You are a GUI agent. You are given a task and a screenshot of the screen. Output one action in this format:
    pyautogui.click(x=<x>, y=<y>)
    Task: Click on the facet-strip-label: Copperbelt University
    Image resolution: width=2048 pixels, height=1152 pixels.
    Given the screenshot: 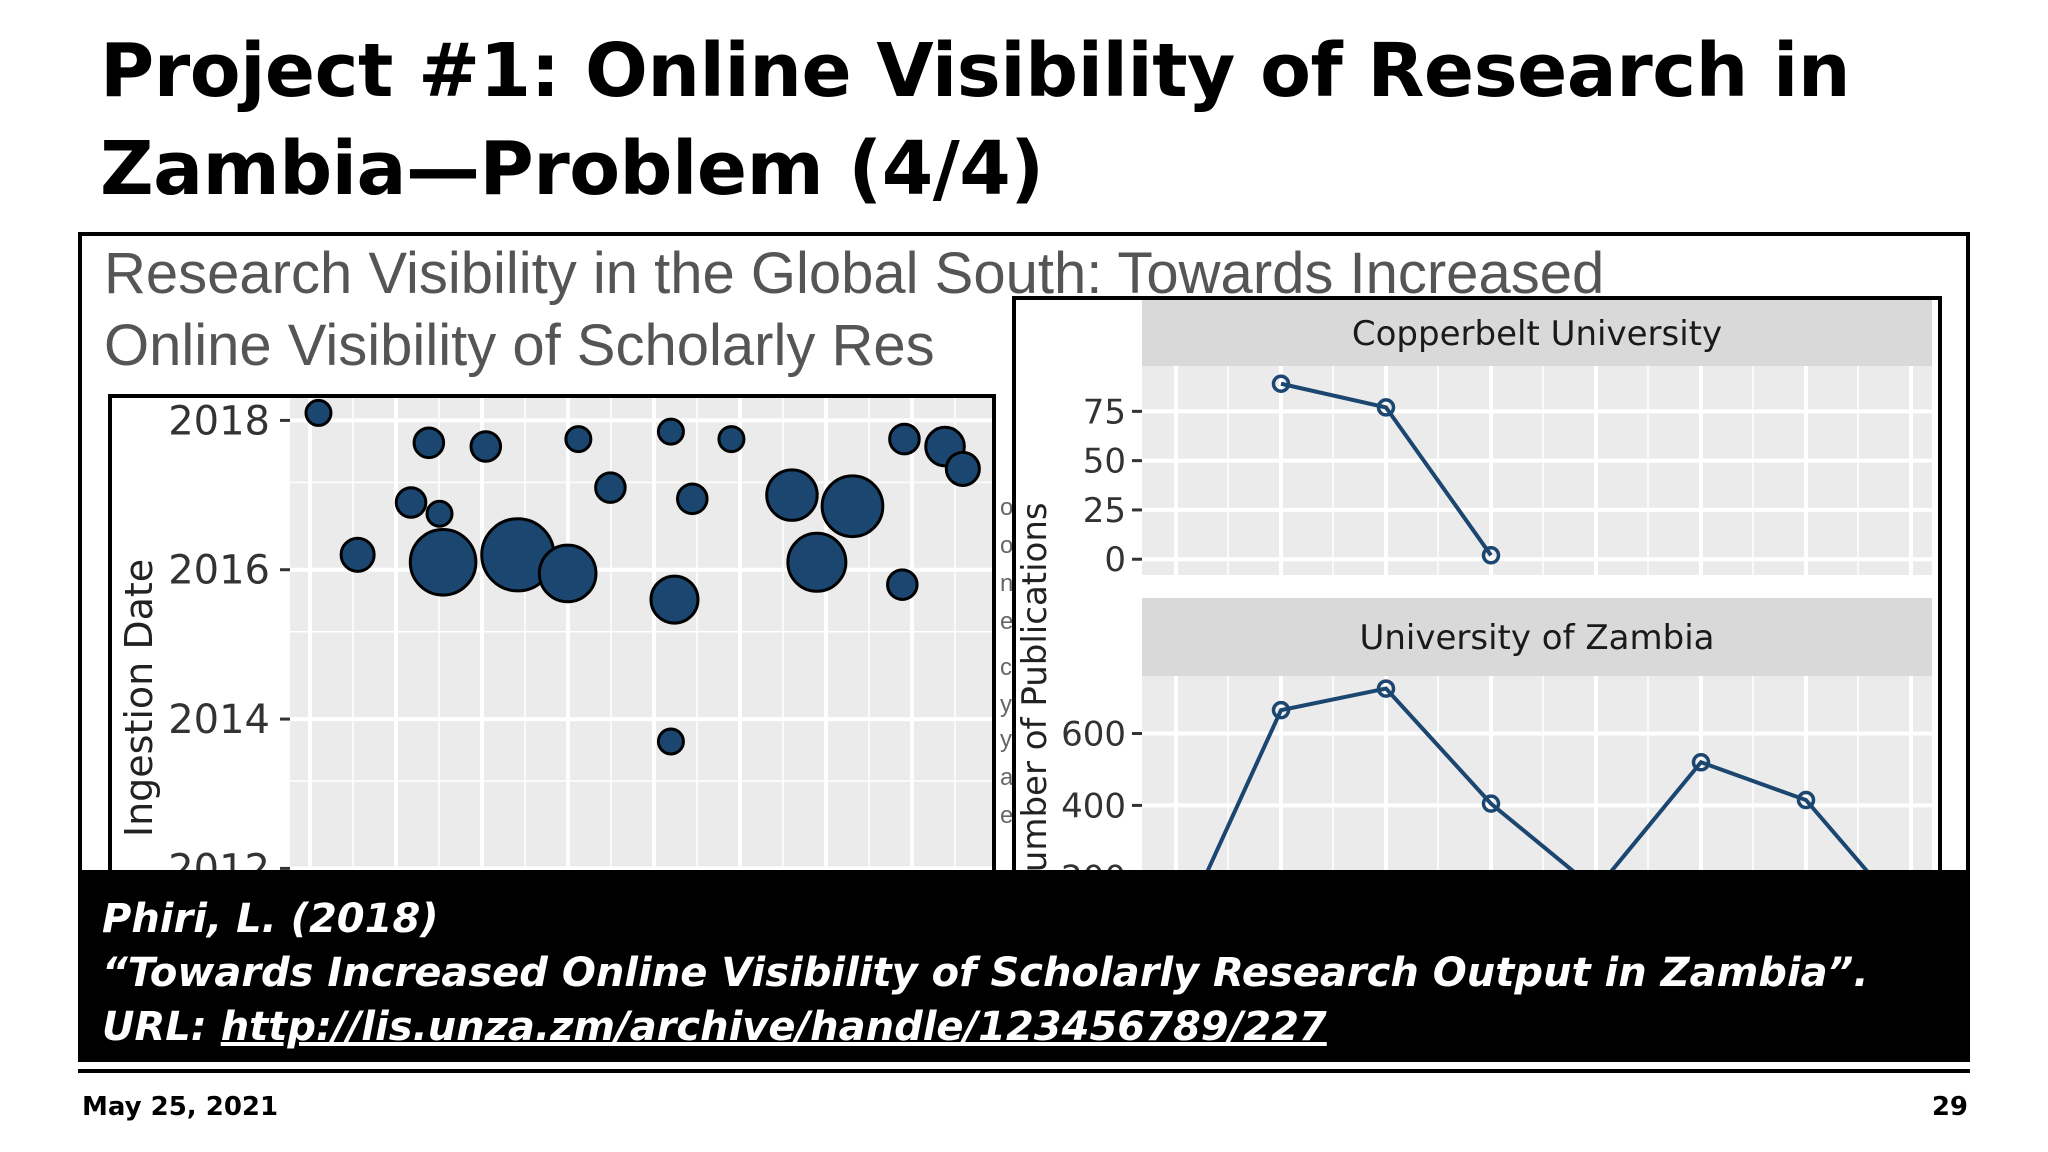 What is the action you would take?
    pyautogui.click(x=1537, y=334)
    